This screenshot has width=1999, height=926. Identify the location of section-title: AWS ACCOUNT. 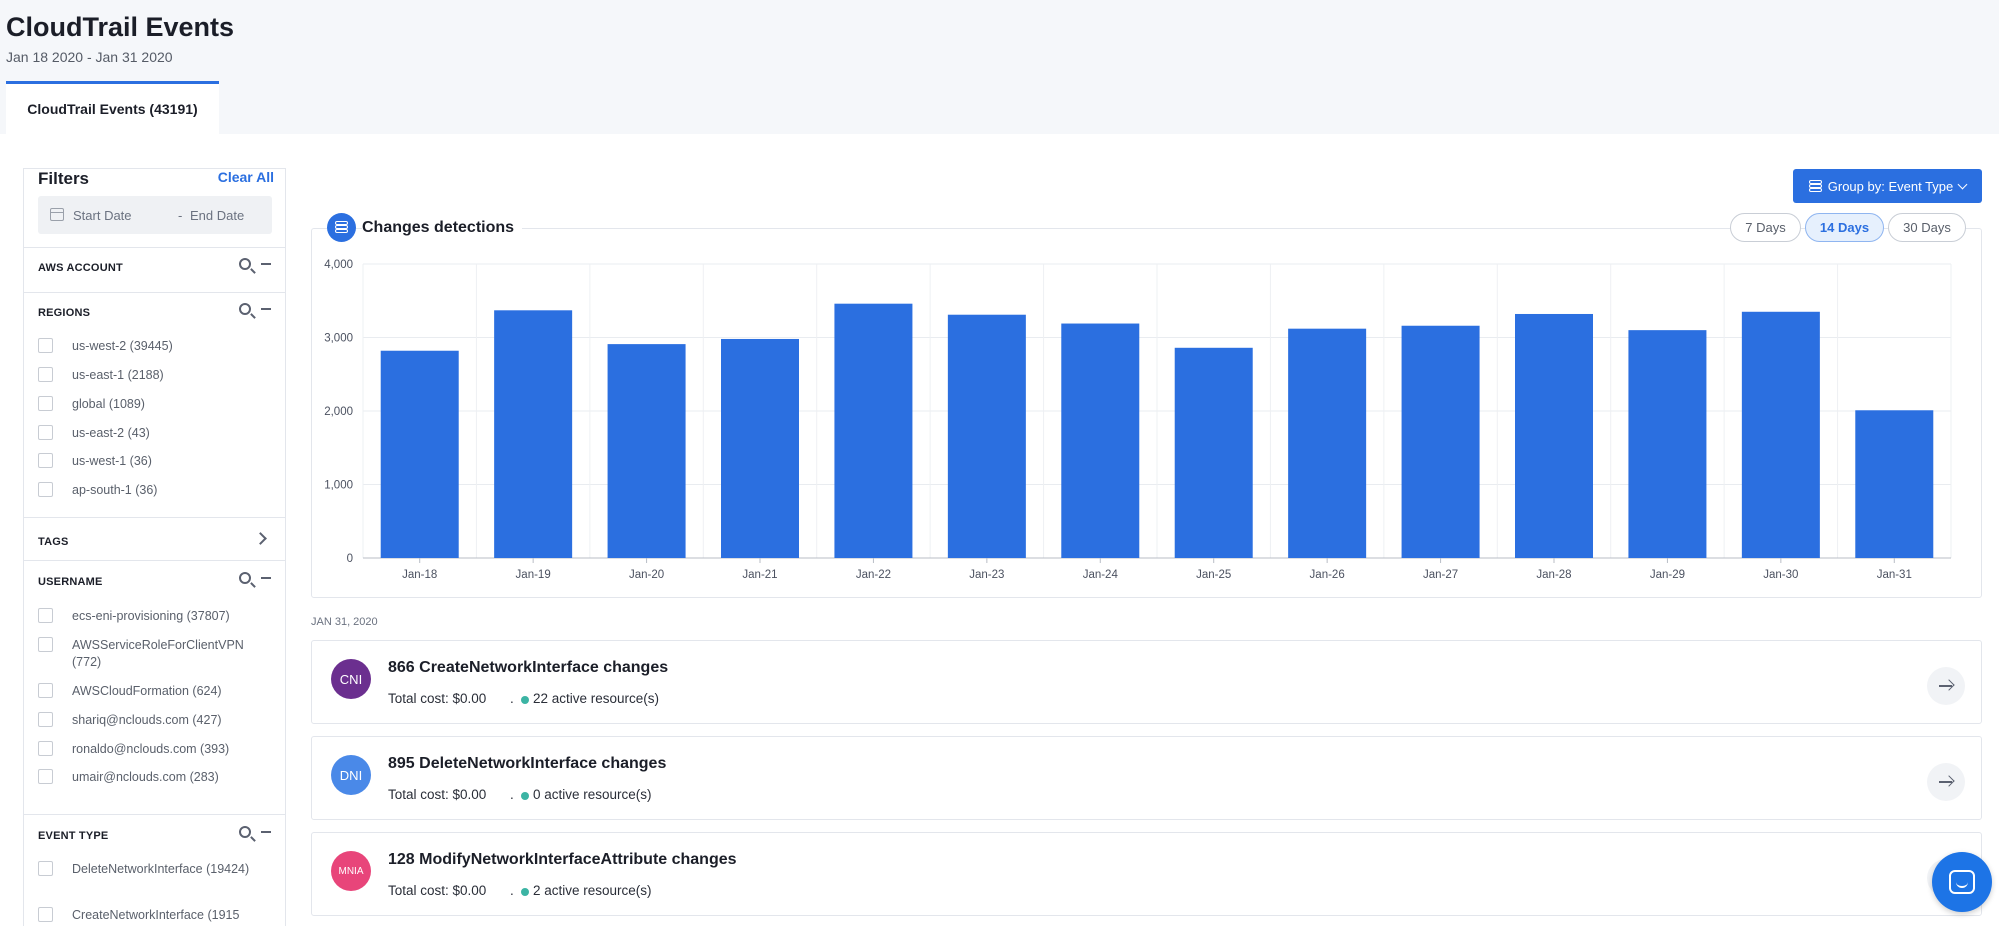
(80, 268).